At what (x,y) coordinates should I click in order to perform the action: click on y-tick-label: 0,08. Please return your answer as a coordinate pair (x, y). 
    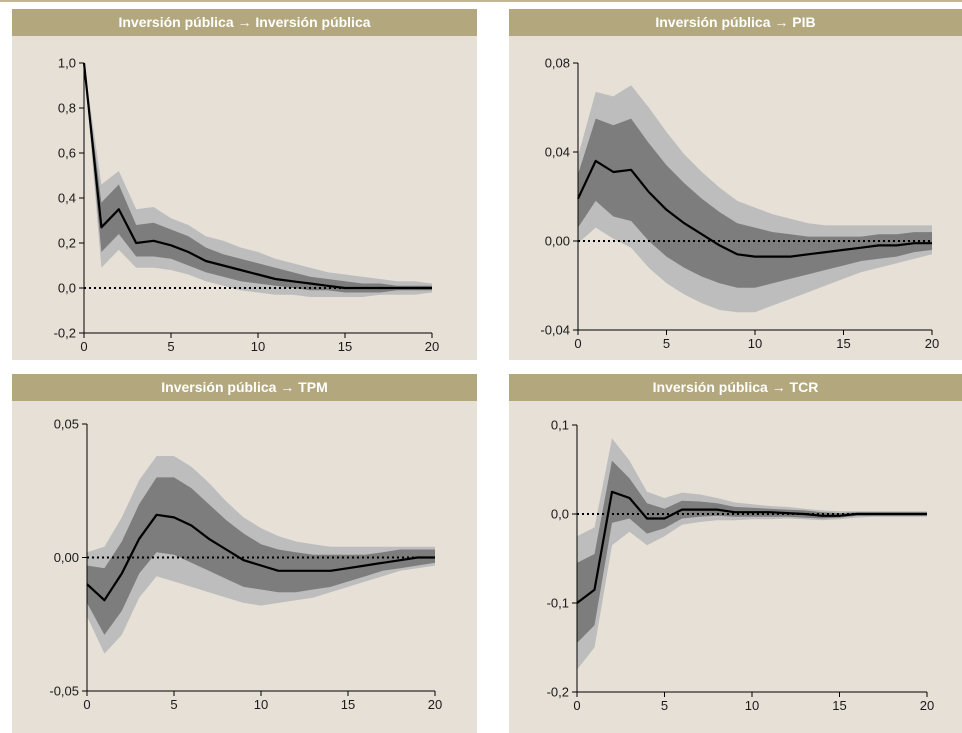
    Looking at the image, I should click on (557, 63).